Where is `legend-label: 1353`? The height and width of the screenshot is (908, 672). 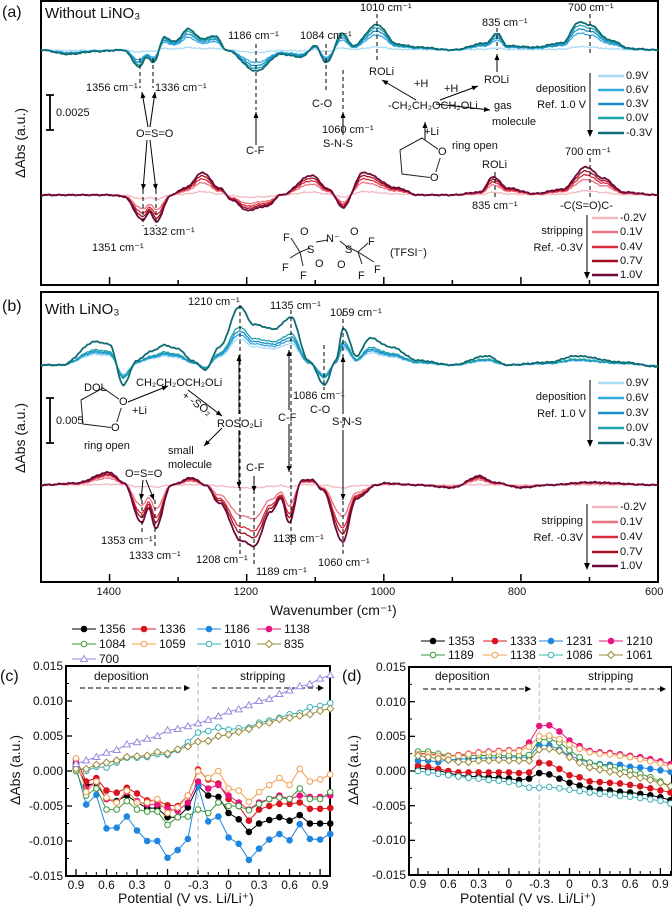
legend-label: 1353 is located at coordinates (461, 641).